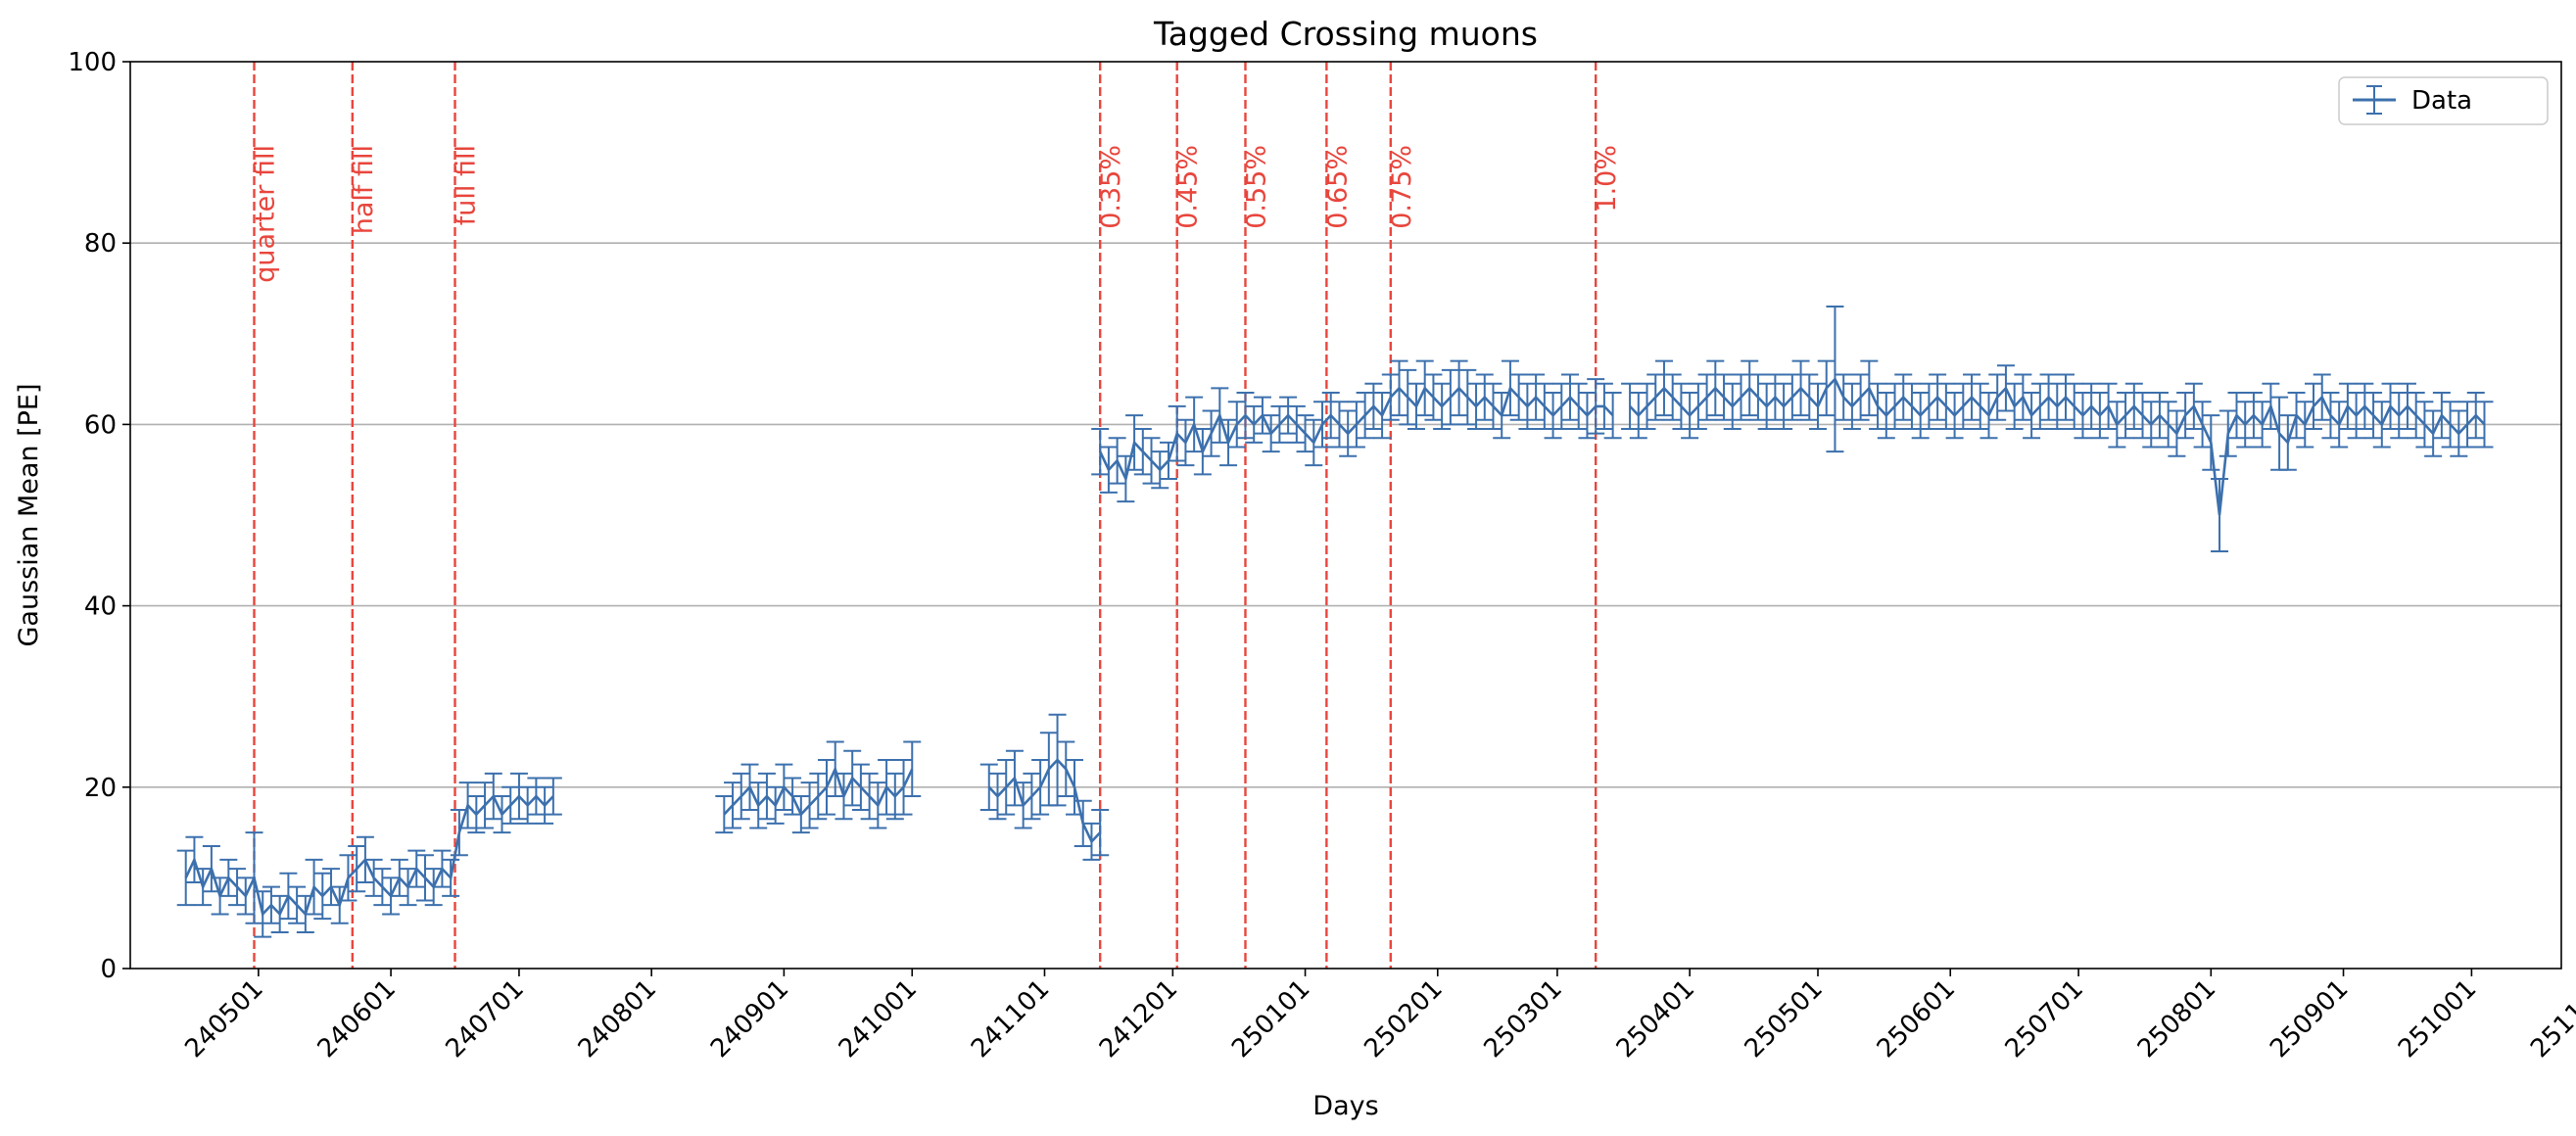 The image size is (2576, 1136). I want to click on x-tick-label: 250401, so click(1655, 1019).